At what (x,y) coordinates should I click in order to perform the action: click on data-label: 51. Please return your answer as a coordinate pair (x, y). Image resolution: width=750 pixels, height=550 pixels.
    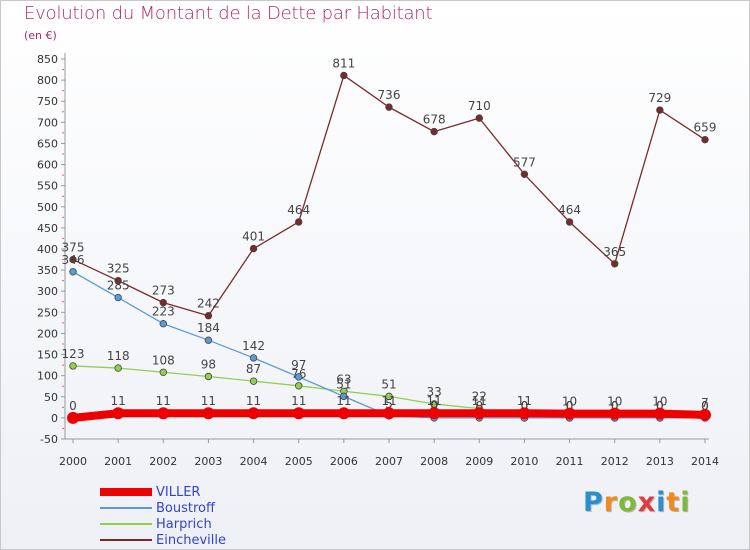
    Looking at the image, I should click on (388, 384).